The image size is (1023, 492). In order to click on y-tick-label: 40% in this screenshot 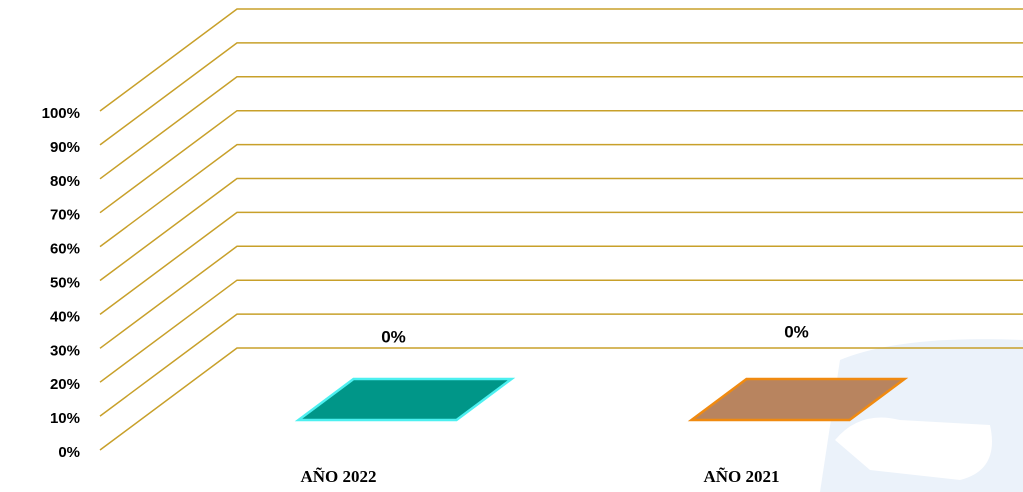, I will do `click(65, 316)`.